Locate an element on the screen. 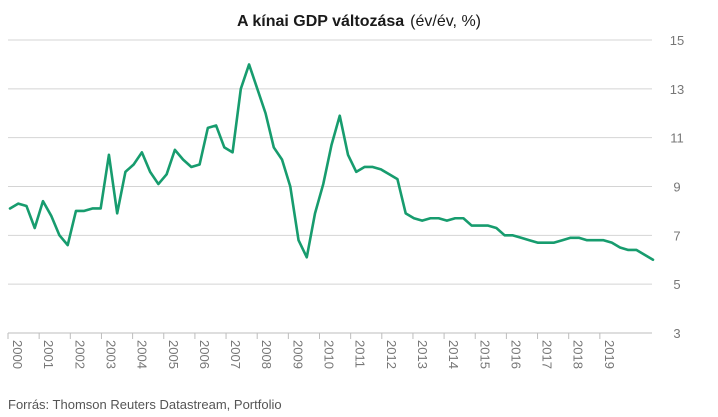 The width and height of the screenshot is (718, 417). y-tick-label: 11 is located at coordinates (677, 138).